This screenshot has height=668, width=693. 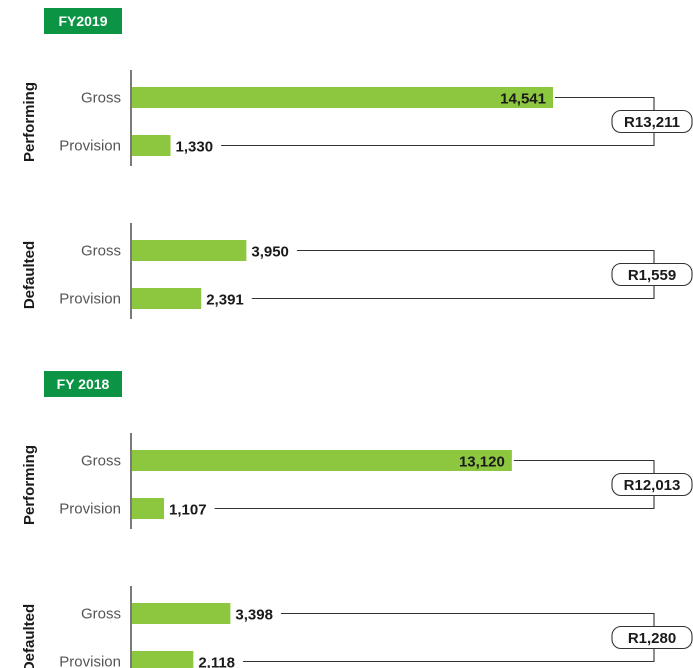 What do you see at coordinates (254, 615) in the screenshot?
I see `panel-1-group-1-value-label-0: 3,398` at bounding box center [254, 615].